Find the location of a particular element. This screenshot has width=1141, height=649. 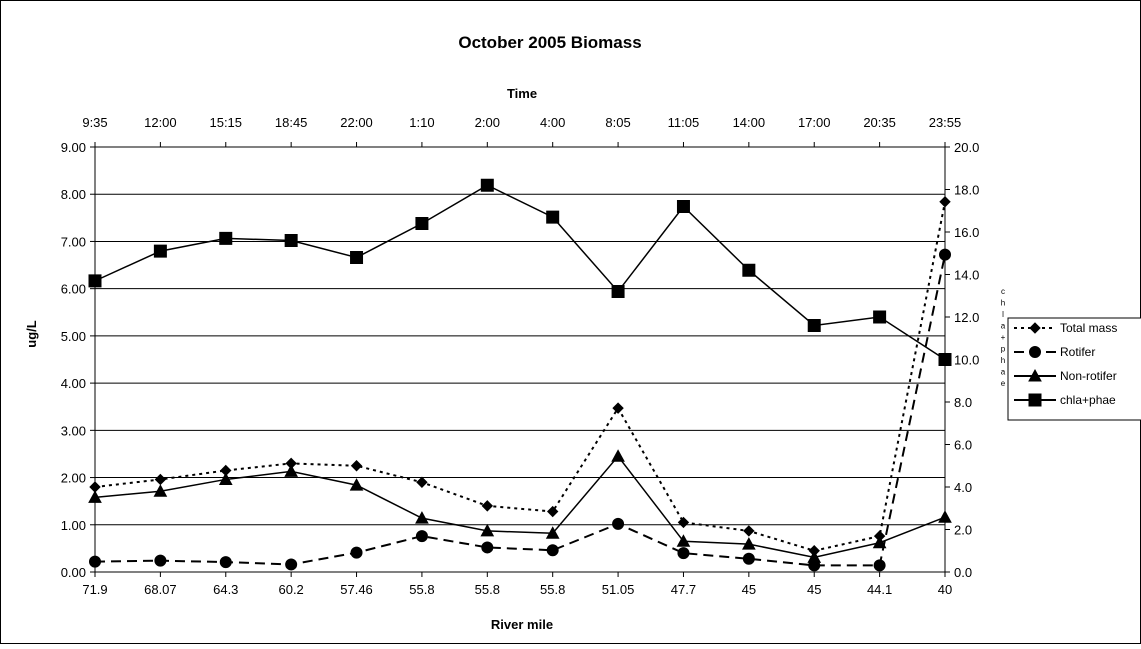

y-tick-label: 3.00 is located at coordinates (73, 430).